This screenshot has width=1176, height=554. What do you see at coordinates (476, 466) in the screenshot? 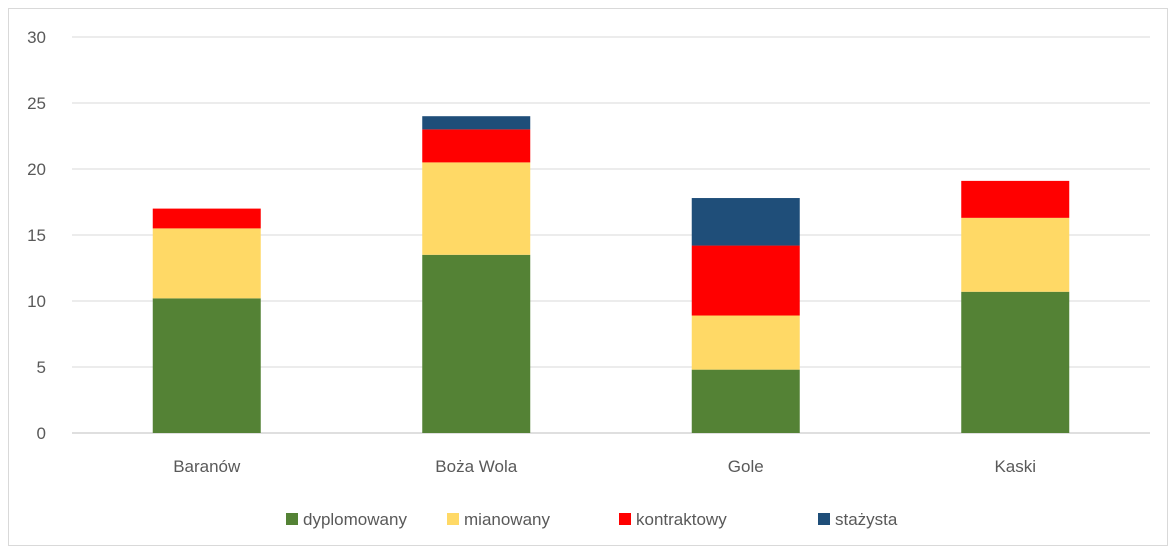
I see `x-category-label: Boża Wola` at bounding box center [476, 466].